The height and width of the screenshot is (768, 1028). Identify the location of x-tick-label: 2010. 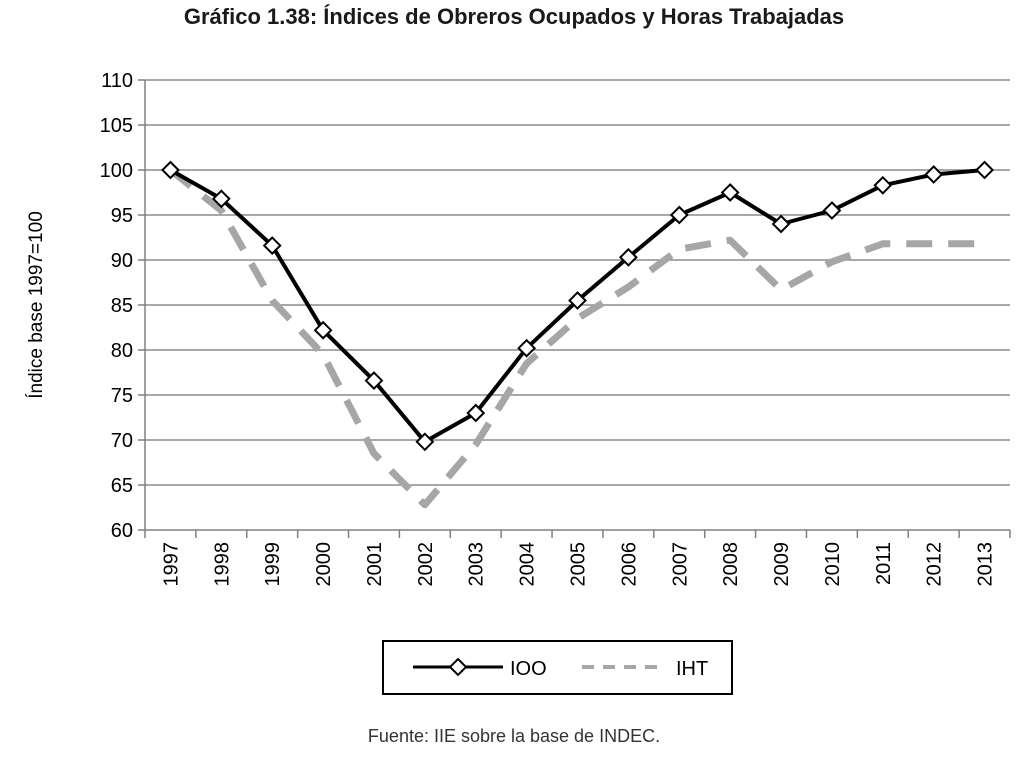
(833, 564).